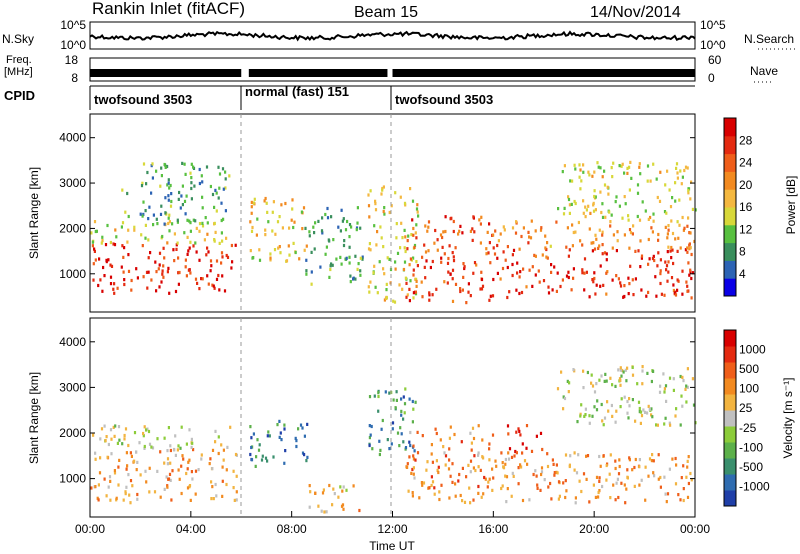 Image resolution: width=800 pixels, height=554 pixels. What do you see at coordinates (392, 73) in the screenshot?
I see `frequency-bars` at bounding box center [392, 73].